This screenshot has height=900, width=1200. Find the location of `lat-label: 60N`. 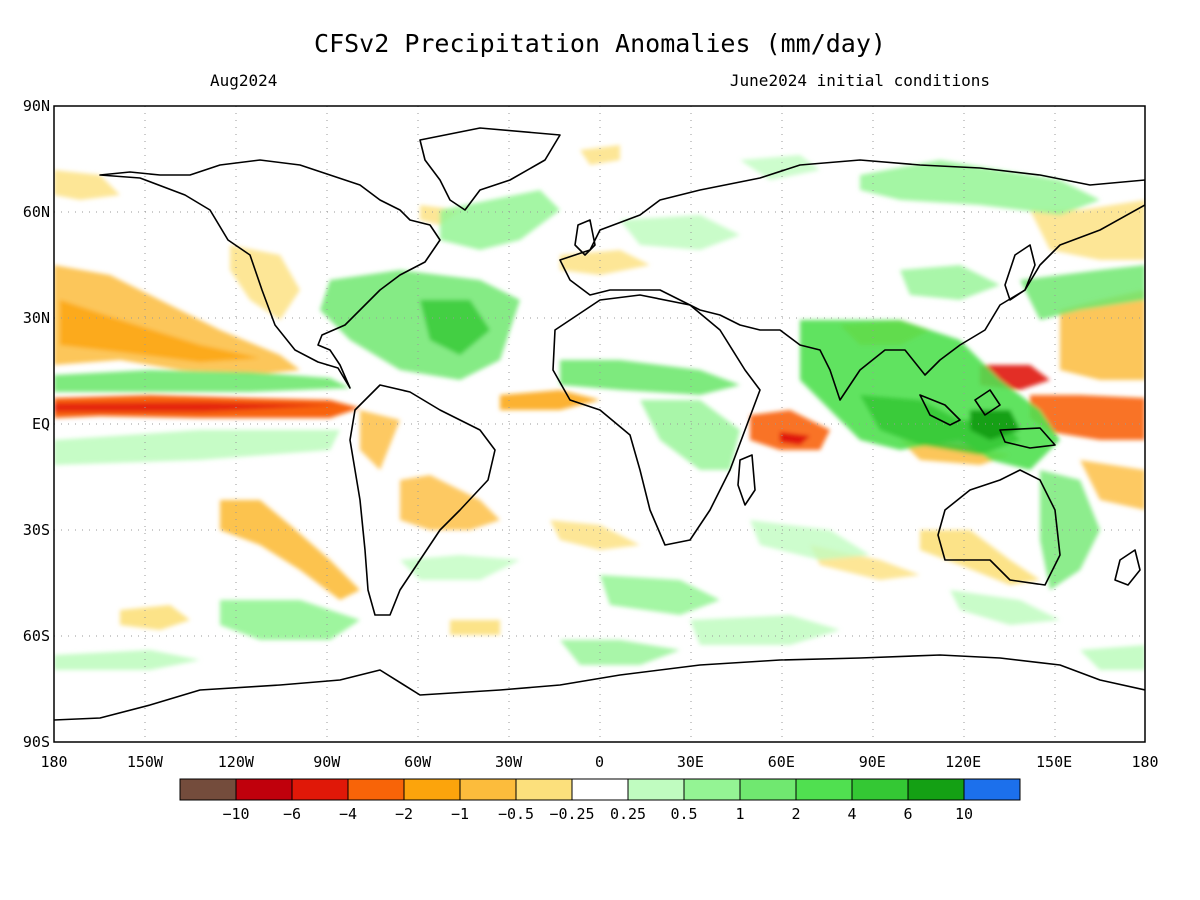

lat-label: 60N is located at coordinates (36, 212).